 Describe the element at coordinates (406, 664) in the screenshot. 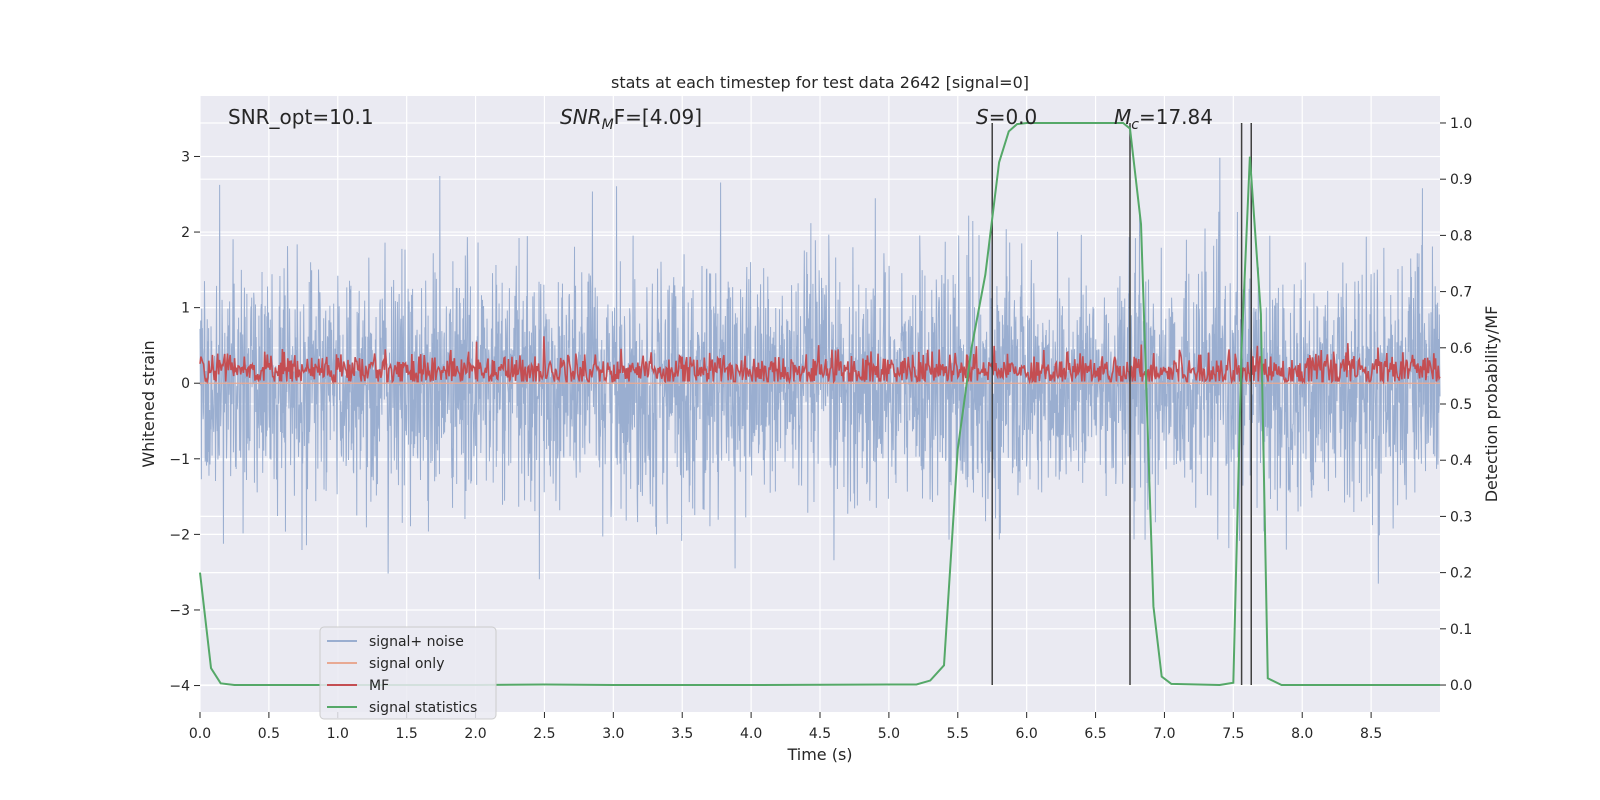

I see `legend-label-signal-only: signal only` at that location.